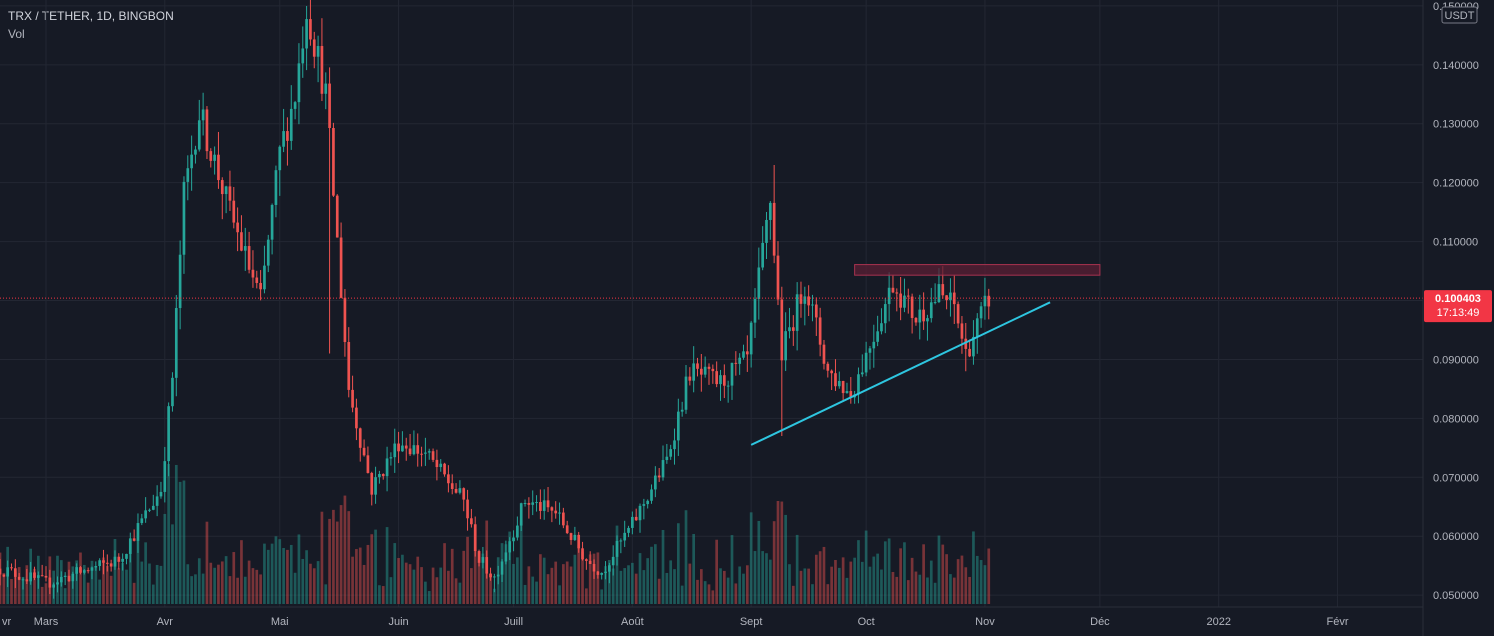 Image resolution: width=1494 pixels, height=636 pixels. I want to click on resistance-zone, so click(977, 270).